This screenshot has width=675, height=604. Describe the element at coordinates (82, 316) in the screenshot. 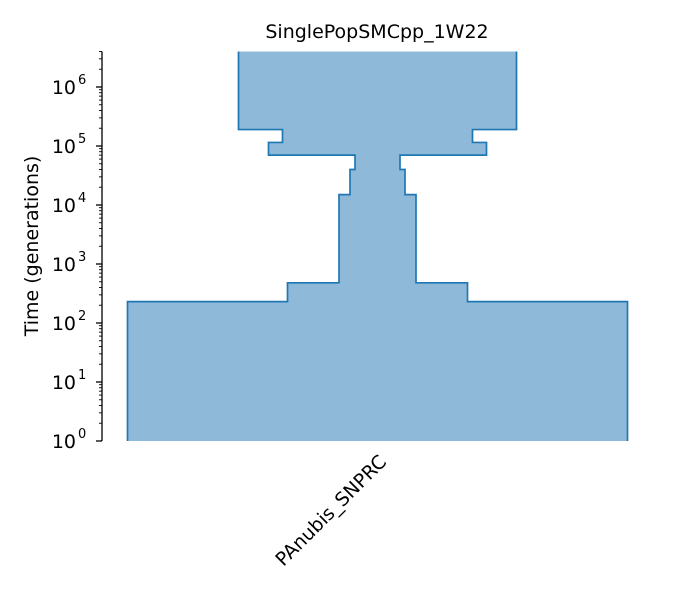

I see `y-tick-exponent: 2` at that location.